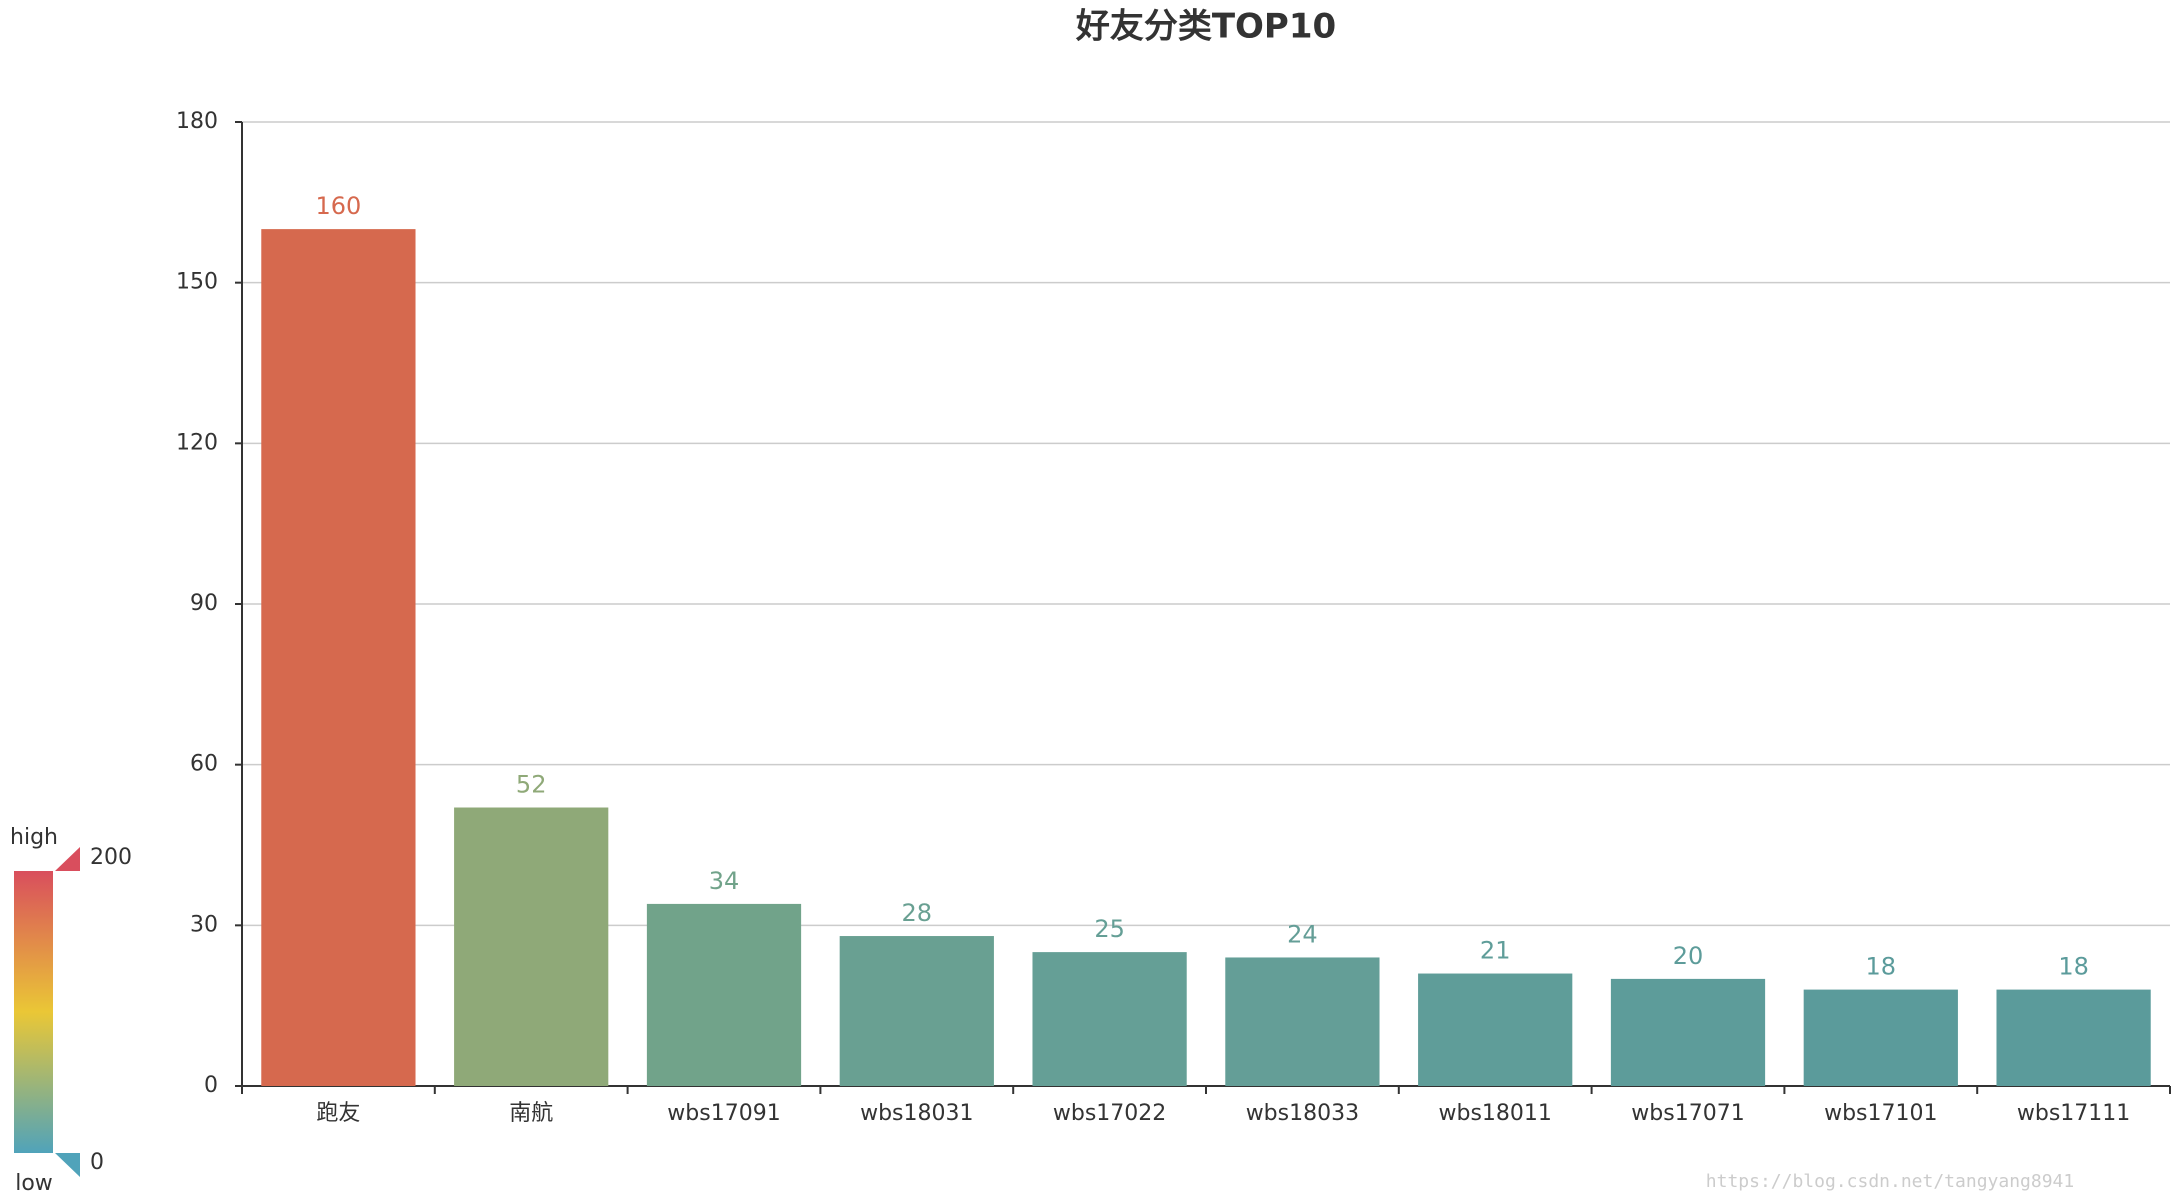 The image size is (2180, 1198). I want to click on visual-map-max: 200, so click(111, 857).